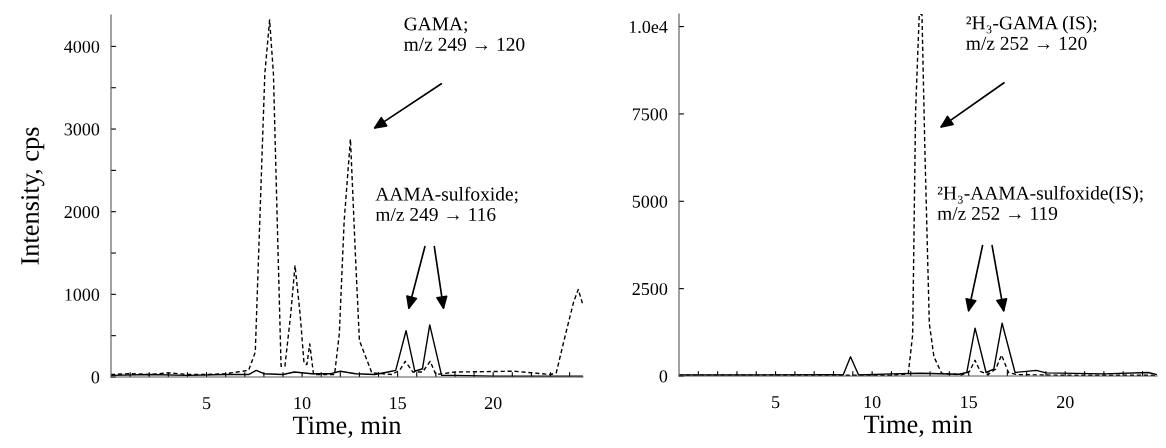  Describe the element at coordinates (464, 34) in the screenshot. I see `annotation: GAMA; m/z 249 → 120` at that location.